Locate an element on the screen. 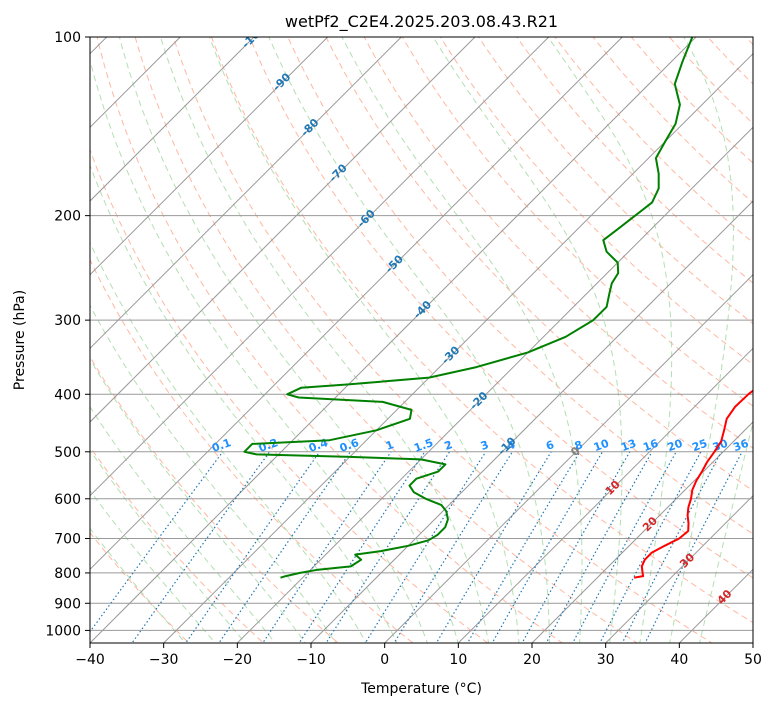  mixing-ratio-label: 10 is located at coordinates (601, 446).